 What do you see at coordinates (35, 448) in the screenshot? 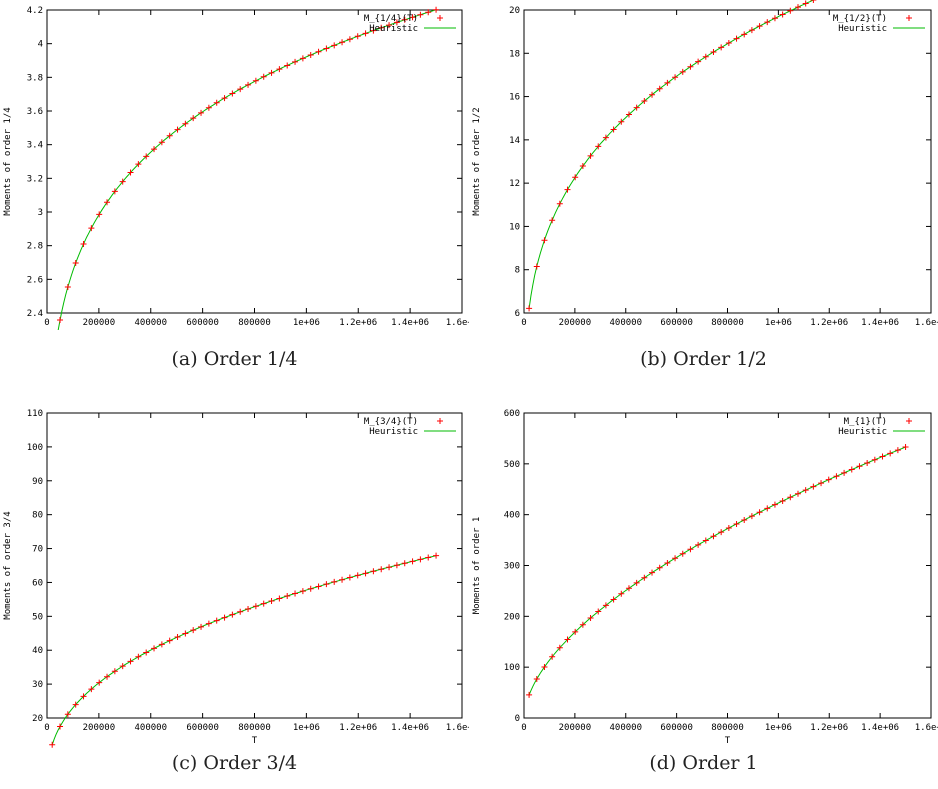
I see `y-tick-label: 100` at bounding box center [35, 448].